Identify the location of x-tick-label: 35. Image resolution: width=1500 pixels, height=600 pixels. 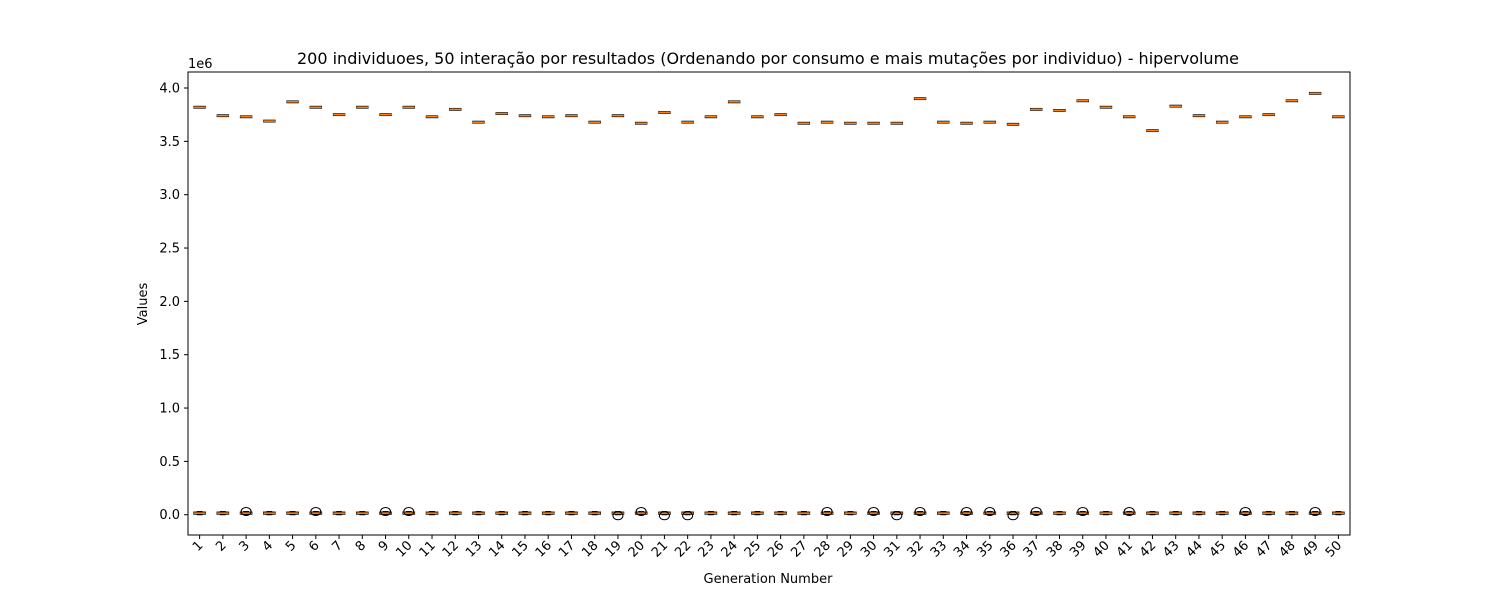
(985, 549).